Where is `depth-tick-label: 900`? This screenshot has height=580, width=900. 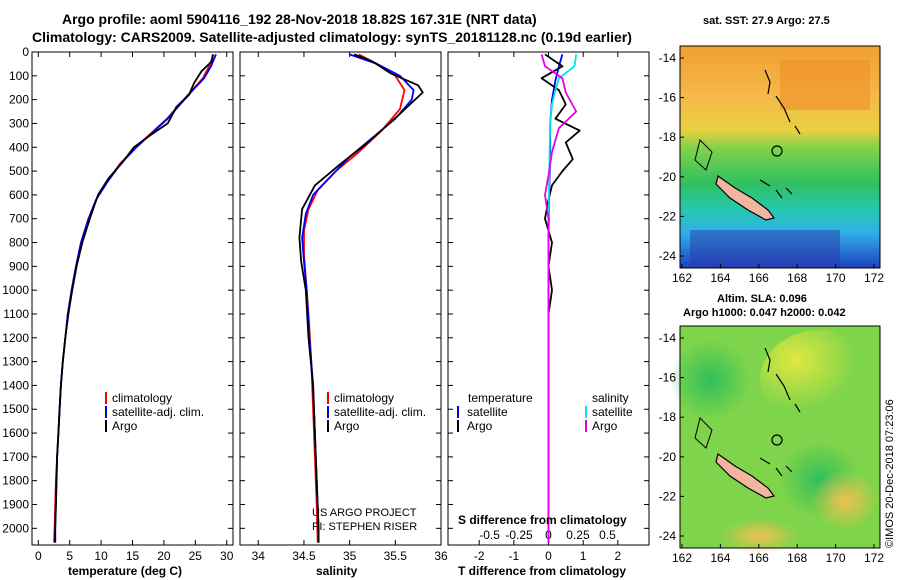 depth-tick-label: 900 is located at coordinates (19, 266).